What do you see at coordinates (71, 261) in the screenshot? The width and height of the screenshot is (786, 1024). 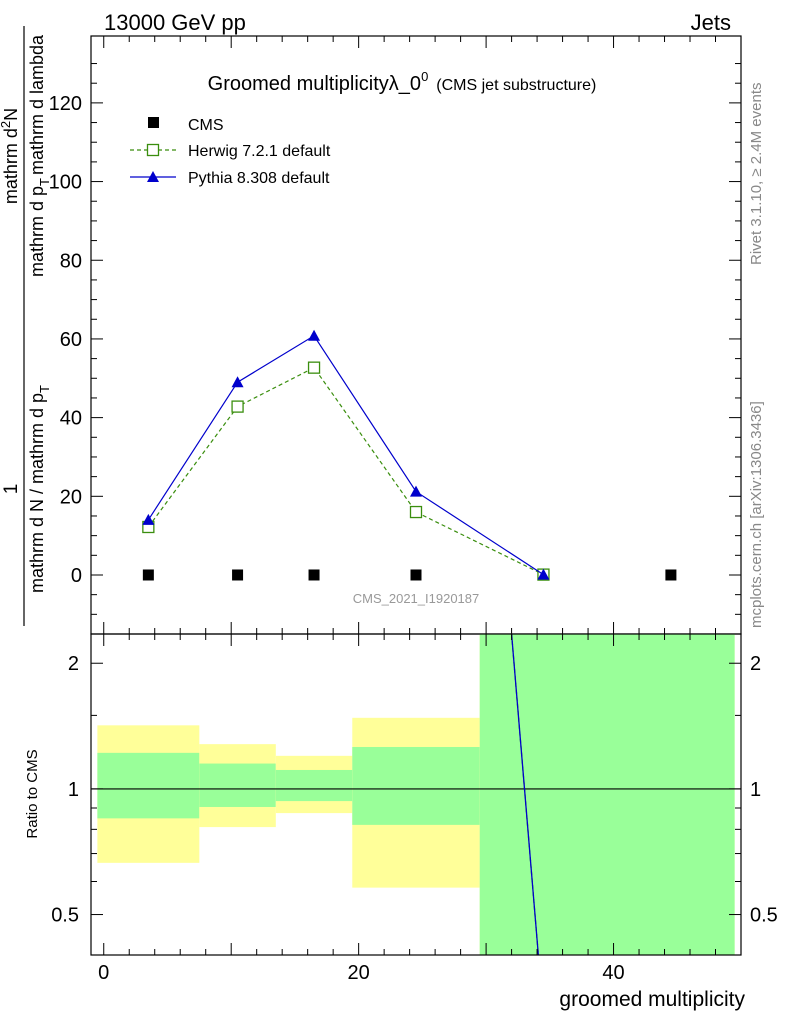 I see `y-tick-label: 80` at bounding box center [71, 261].